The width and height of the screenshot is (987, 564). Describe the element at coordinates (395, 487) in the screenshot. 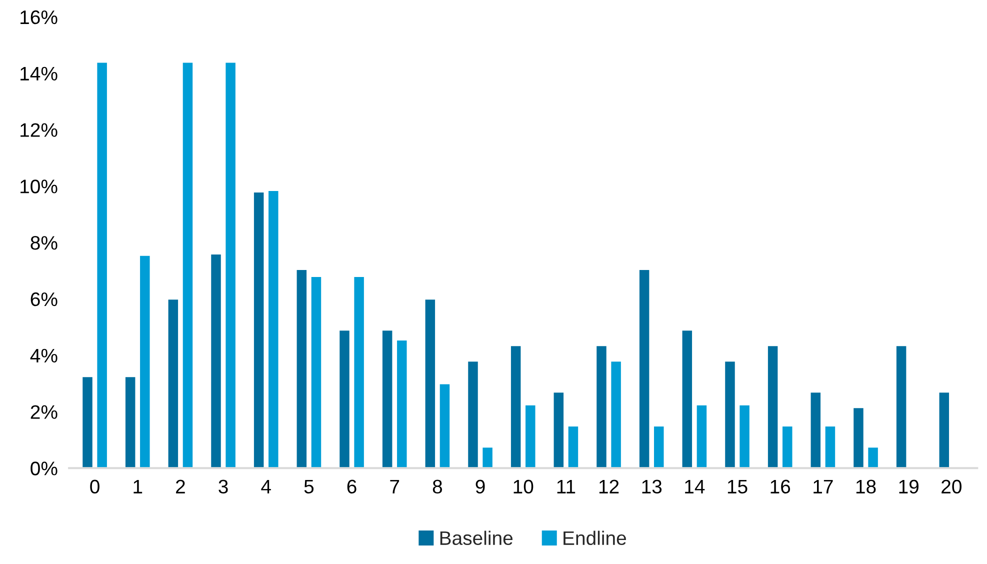

I see `x-tick-label: 7` at that location.